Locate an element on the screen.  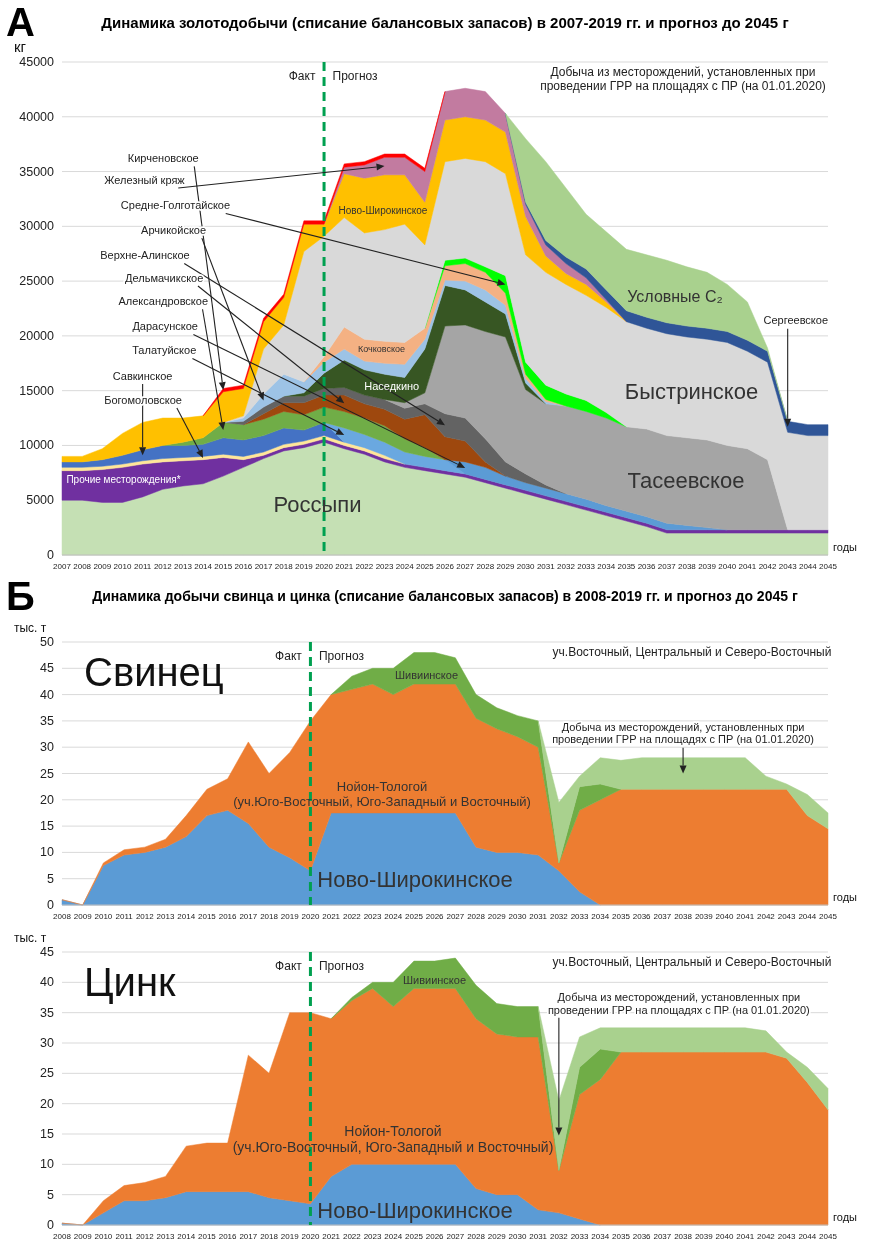
chart-title: Динамика добычи свинца и цинка (списание балансовых запасов) в 2008-2019 гг. и прогноз до 2045 г is located at coordinates (445, 596).